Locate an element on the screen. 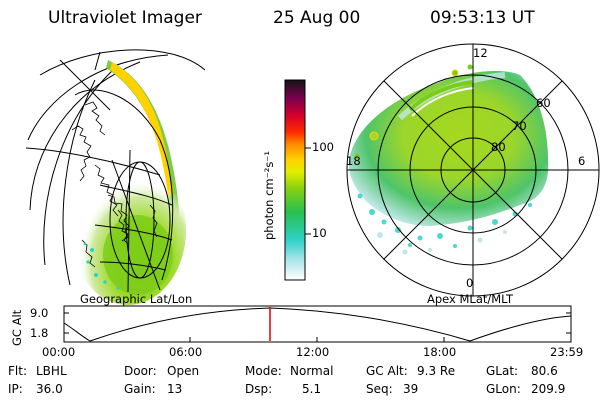 This screenshot has height=400, width=600. colorbar-scale is located at coordinates (295, 180).